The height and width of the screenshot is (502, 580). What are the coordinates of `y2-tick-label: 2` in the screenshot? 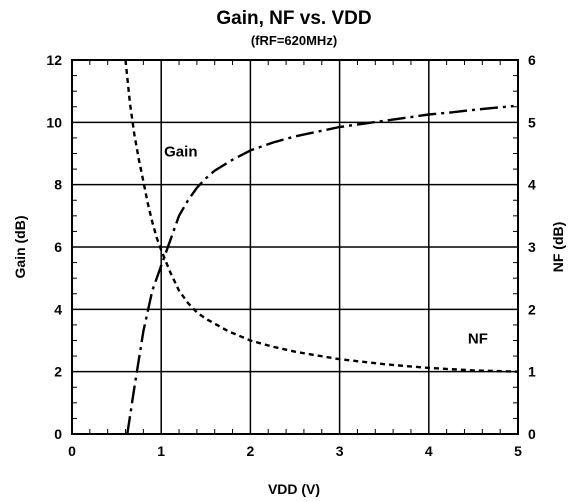 It's located at (532, 309).